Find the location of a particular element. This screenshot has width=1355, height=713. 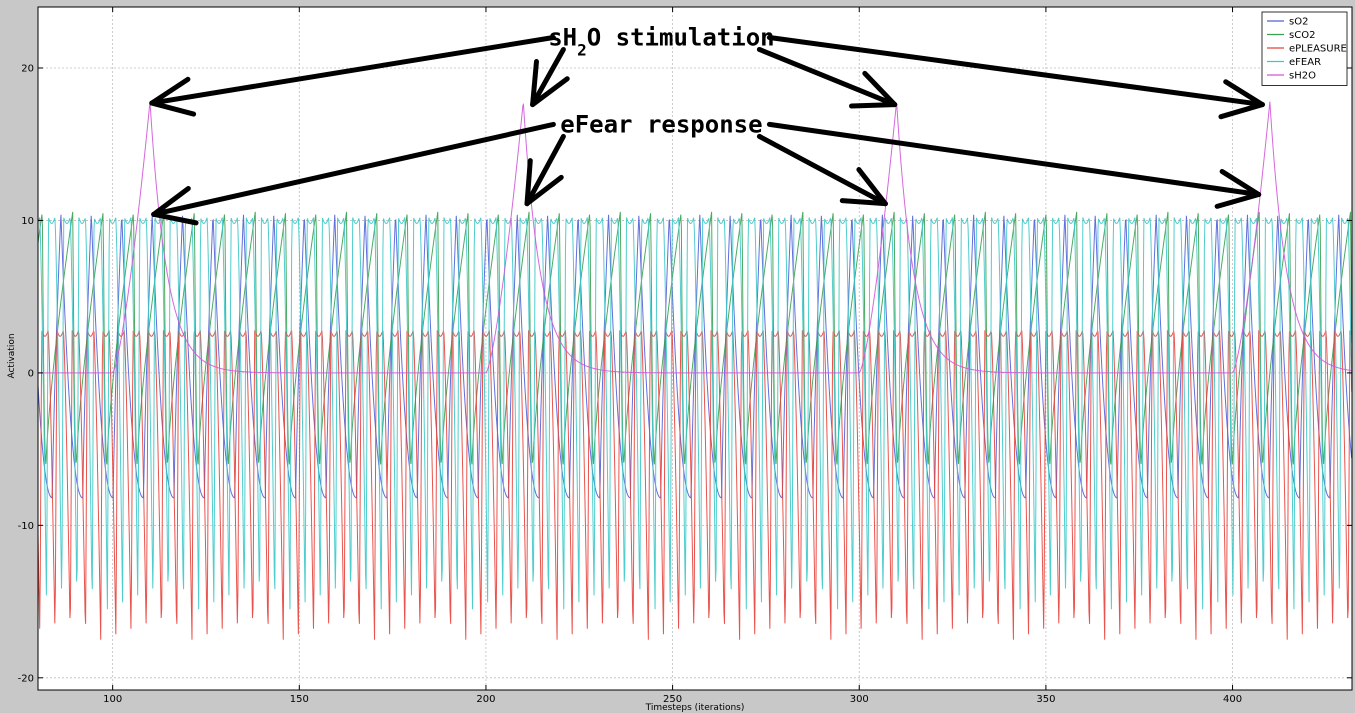

x-tick-label: 150 is located at coordinates (299, 699).